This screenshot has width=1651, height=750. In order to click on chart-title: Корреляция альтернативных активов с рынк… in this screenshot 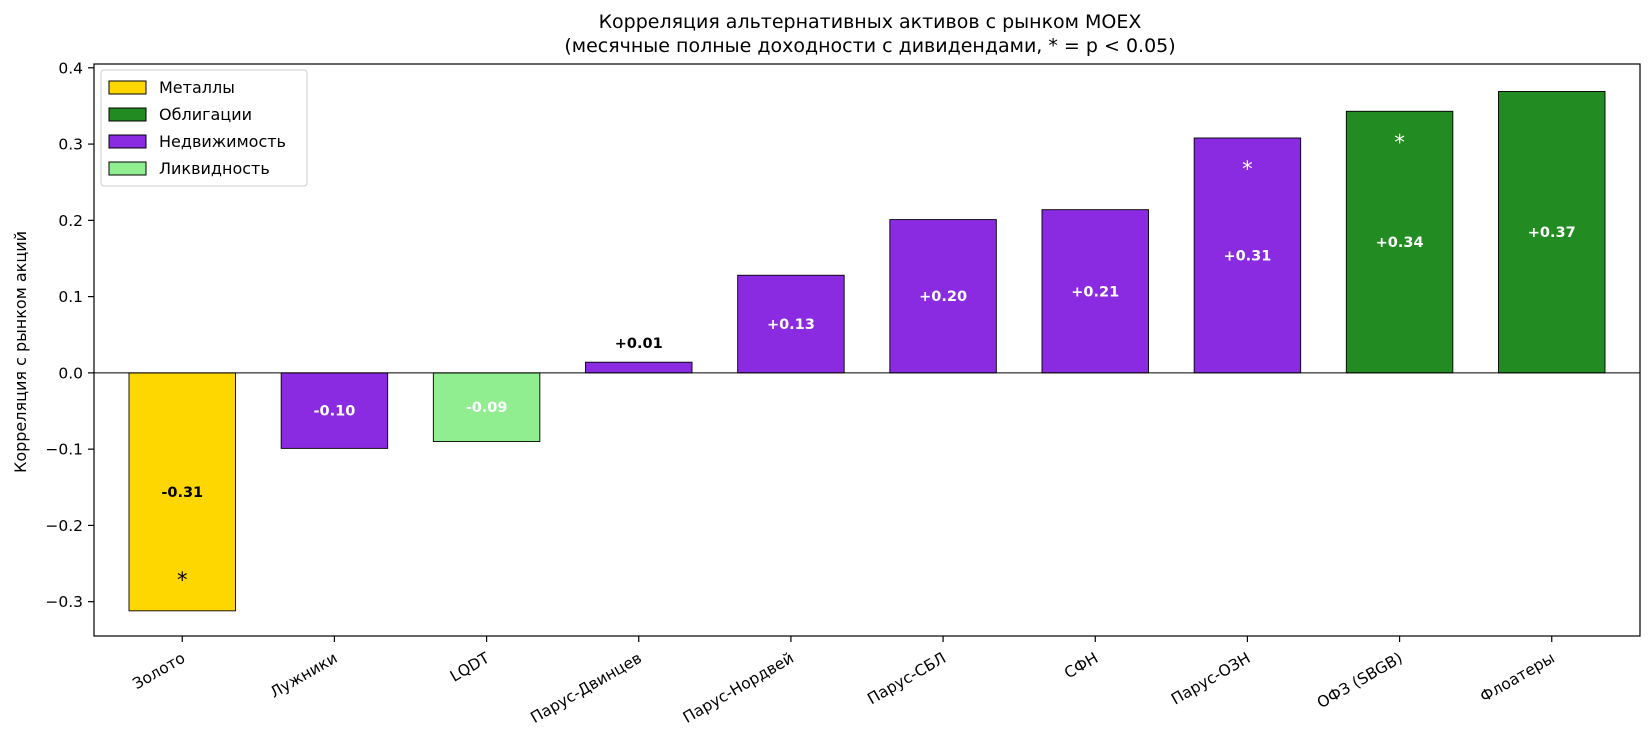, I will do `click(870, 22)`.